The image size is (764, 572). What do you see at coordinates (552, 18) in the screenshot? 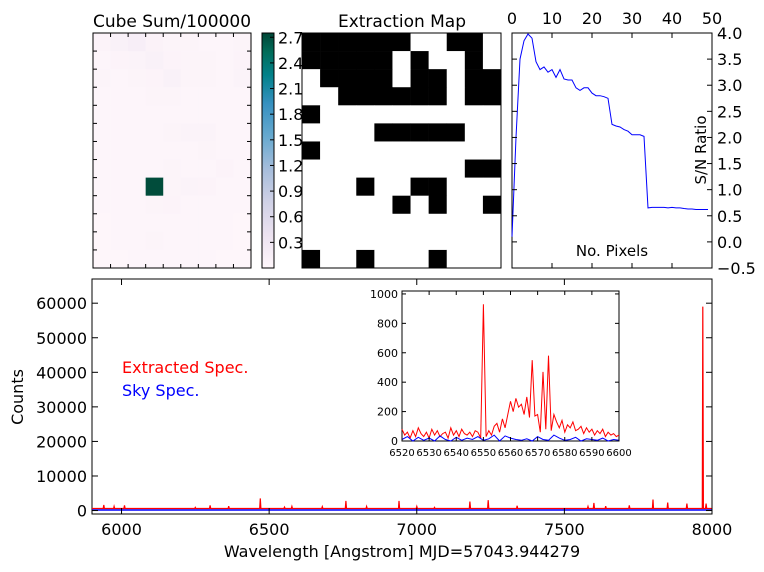
I see `sn-x-tick-label: 10` at bounding box center [552, 18].